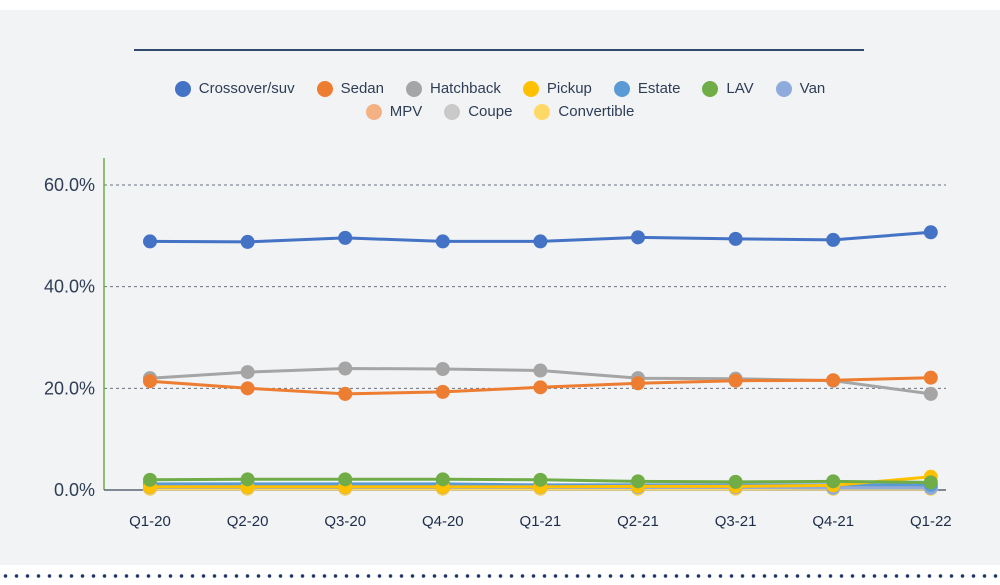 The height and width of the screenshot is (585, 1000). I want to click on legend-label-van: Van, so click(812, 88).